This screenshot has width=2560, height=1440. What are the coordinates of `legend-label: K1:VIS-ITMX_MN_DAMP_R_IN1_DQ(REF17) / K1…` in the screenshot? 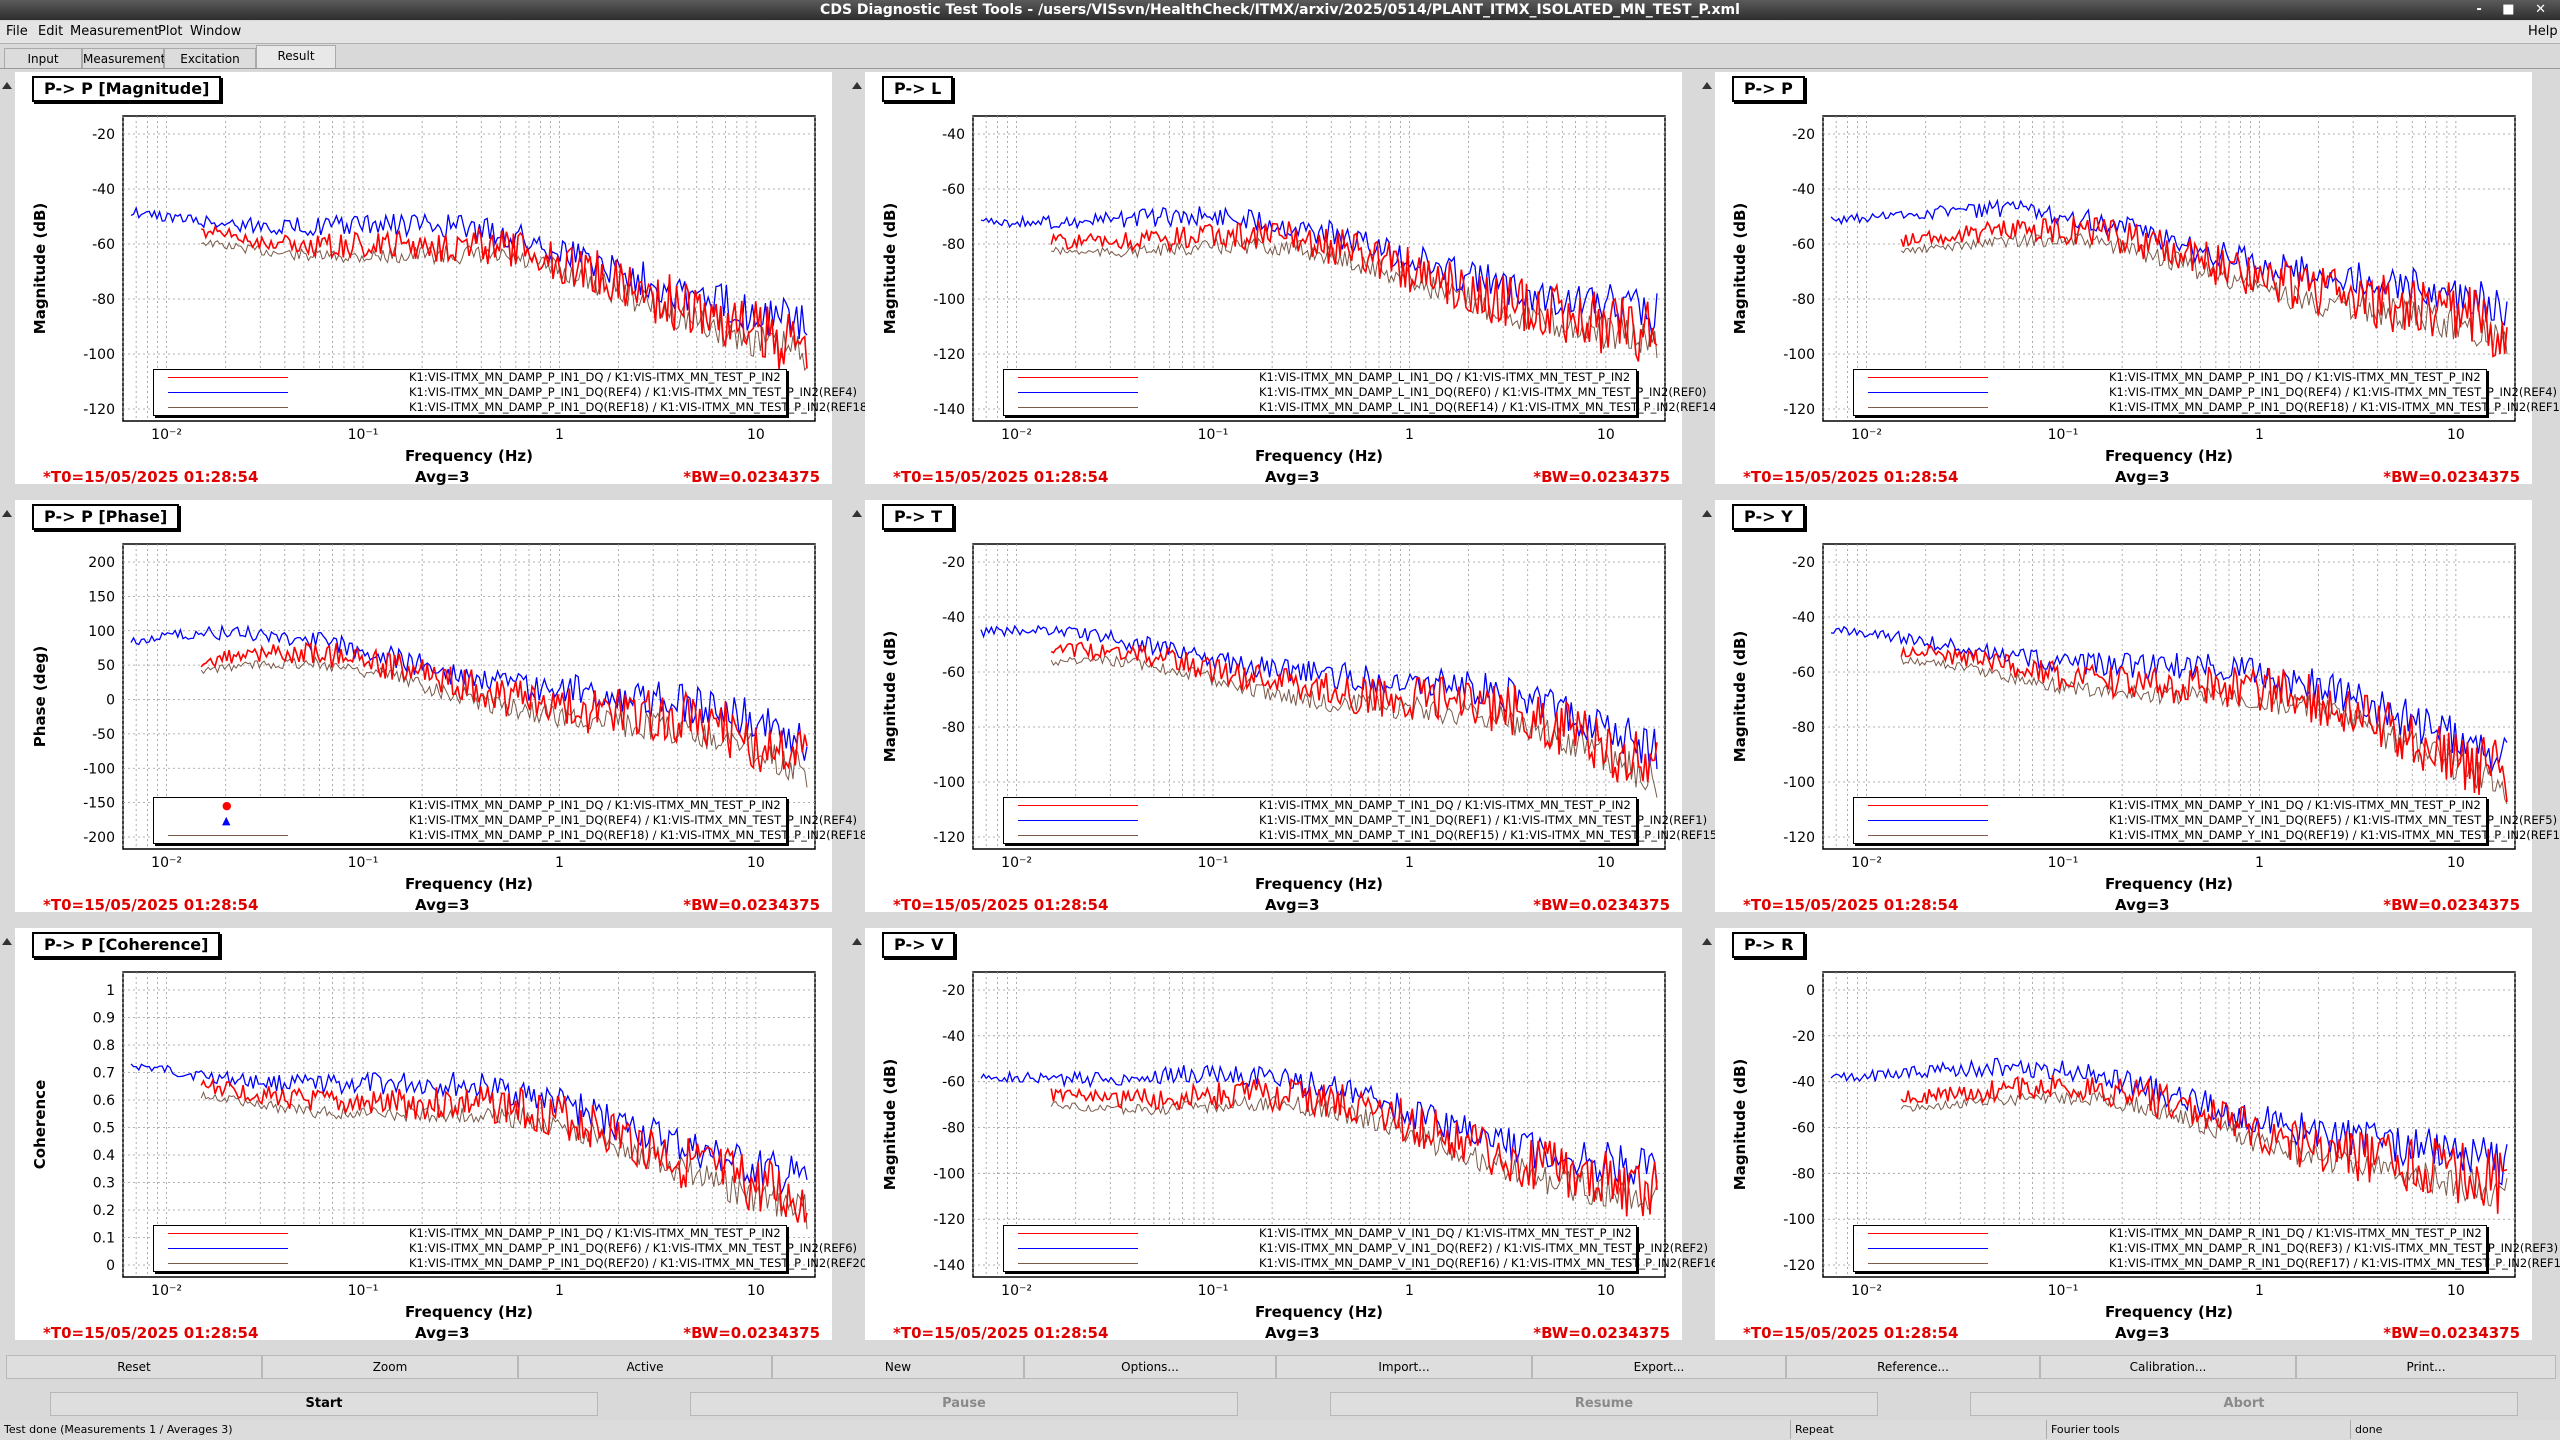 It's located at (2334, 1263).